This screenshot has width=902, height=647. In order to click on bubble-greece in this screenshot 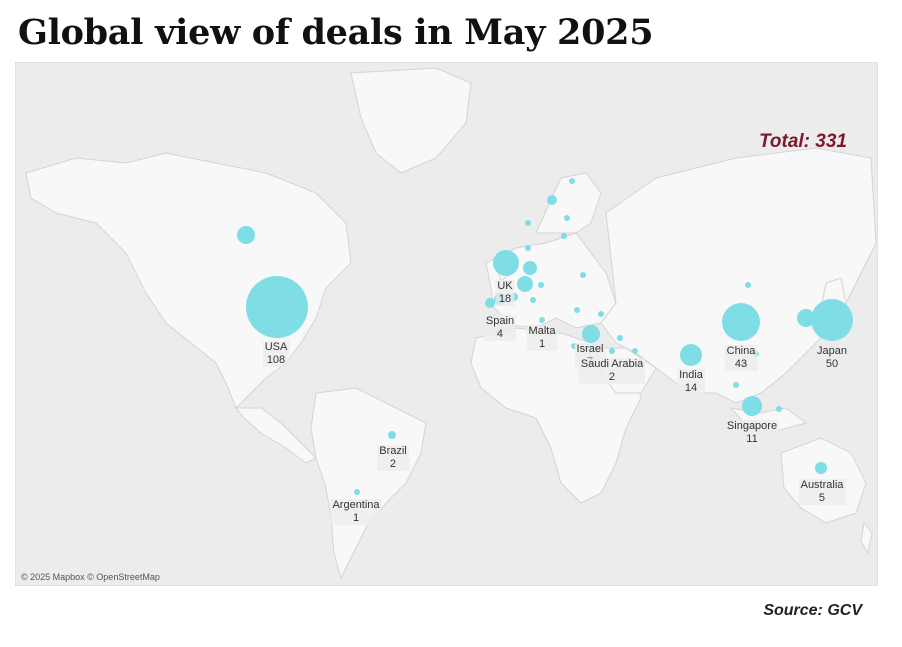, I will do `click(577, 310)`.